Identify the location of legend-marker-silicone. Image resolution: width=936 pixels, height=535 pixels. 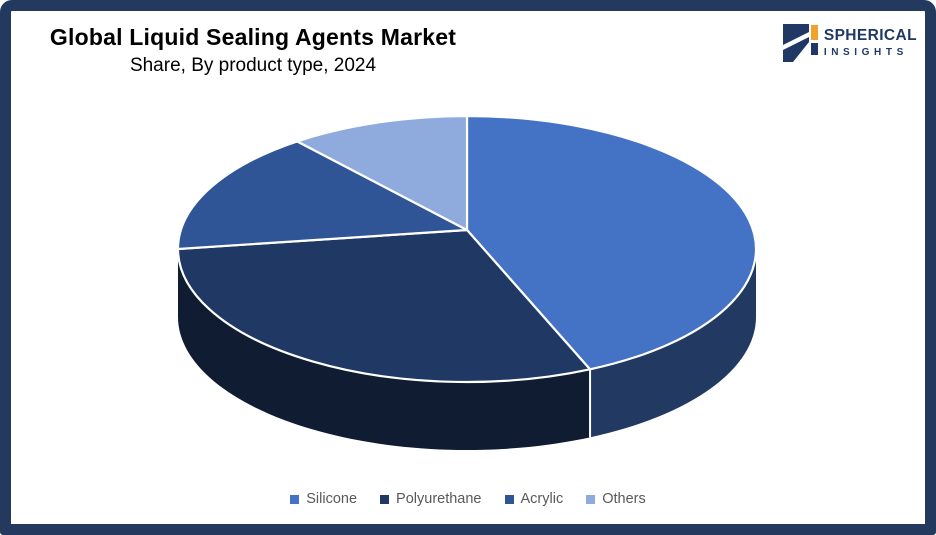
(295, 499).